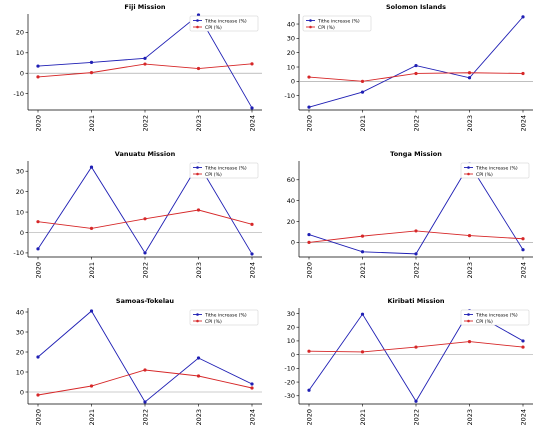 Image resolution: width=541 pixels, height=440 pixels. What do you see at coordinates (145, 154) in the screenshot?
I see `chart-title: Vanuatu Mission` at bounding box center [145, 154].